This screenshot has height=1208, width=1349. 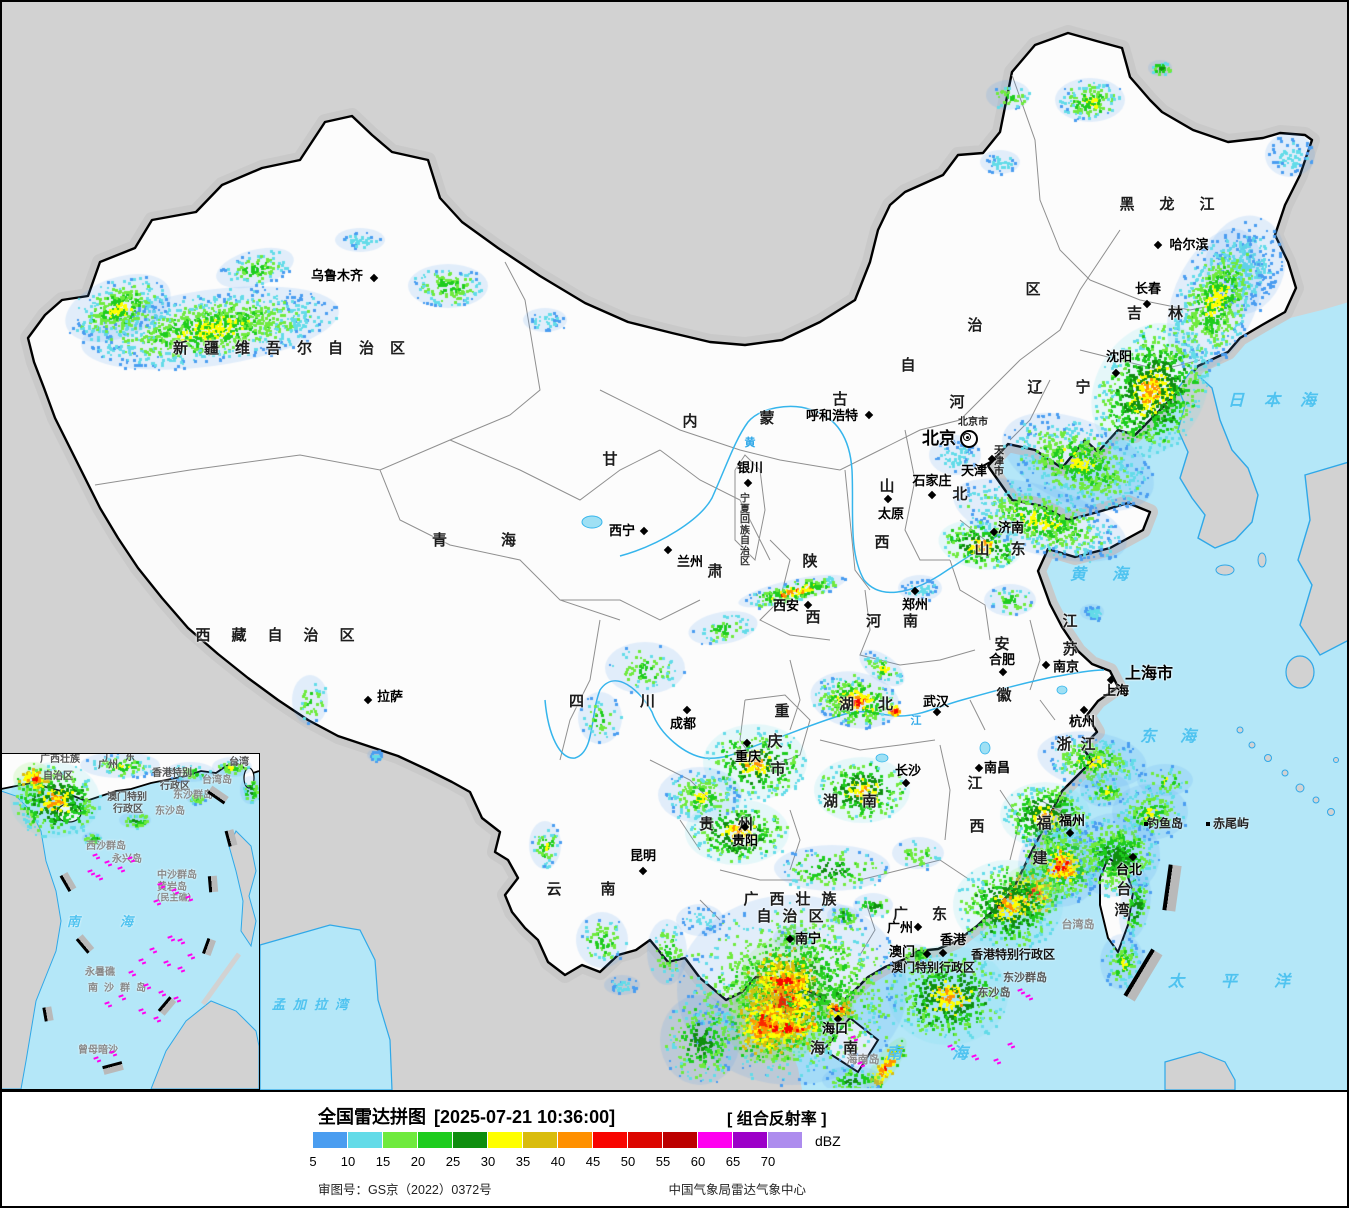 I want to click on dark-label: 台湾, so click(x=239, y=762).